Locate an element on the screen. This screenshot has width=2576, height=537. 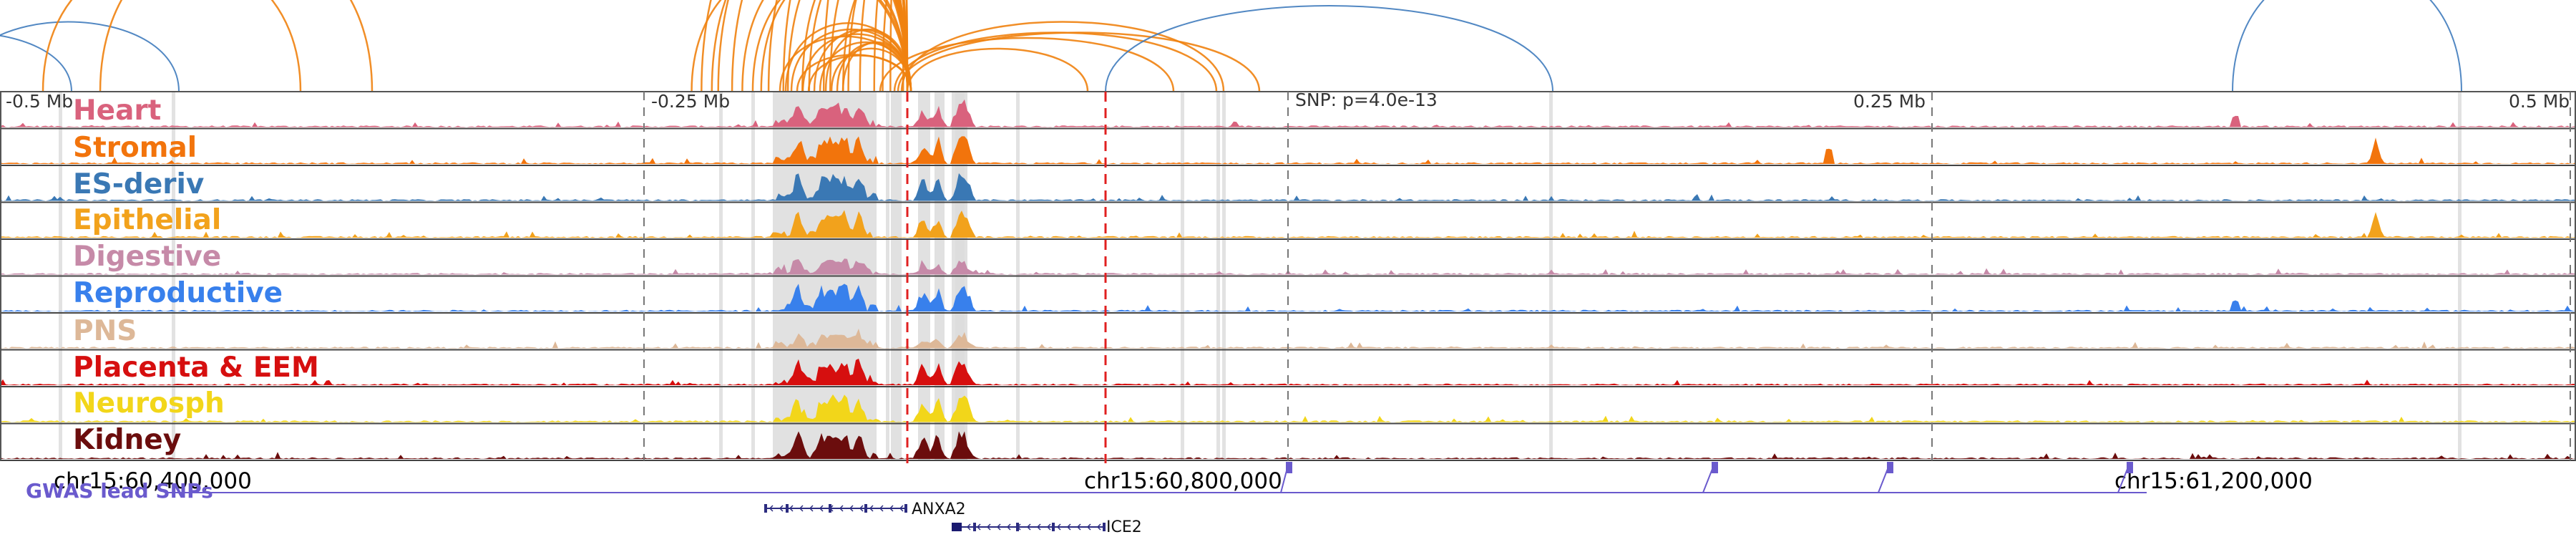
snp-label: SNP: p=4.0e-13 is located at coordinates (1366, 100).